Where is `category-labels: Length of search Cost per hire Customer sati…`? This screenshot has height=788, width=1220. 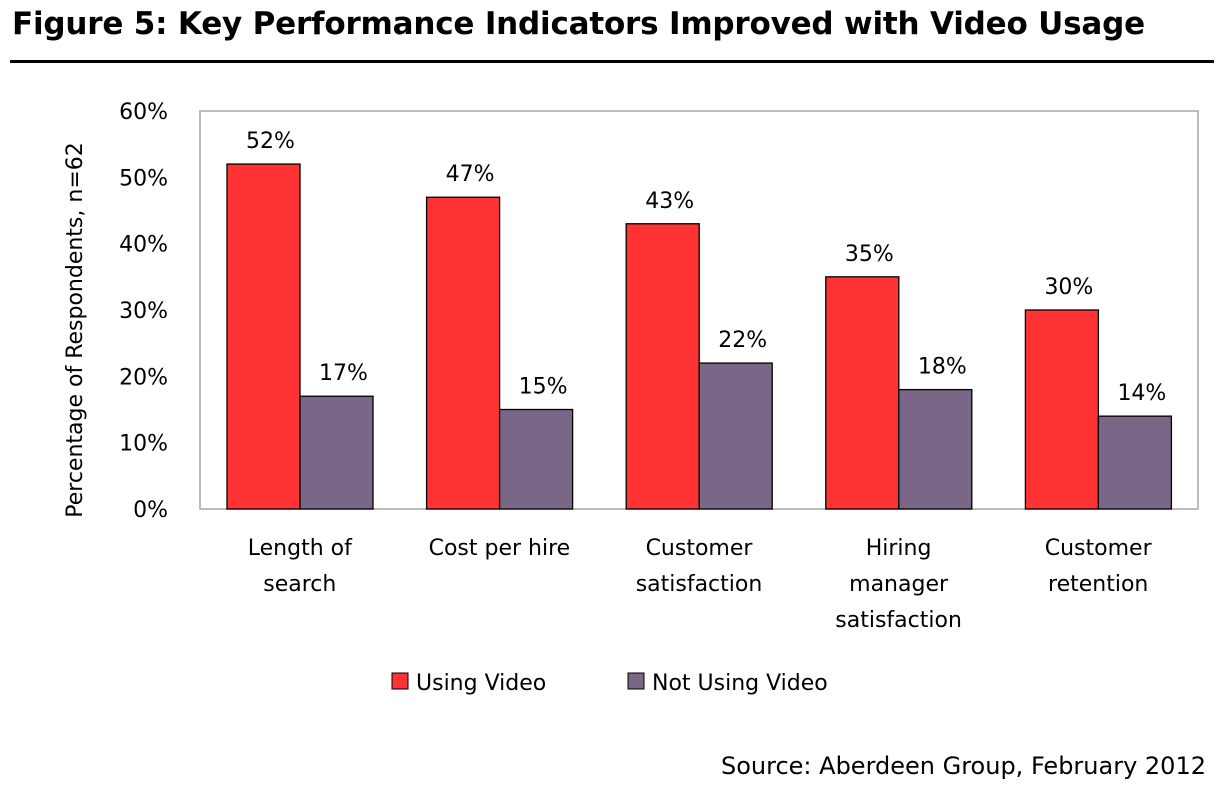
category-labels: Length of search Cost per hire Customer sati… is located at coordinates (700, 584).